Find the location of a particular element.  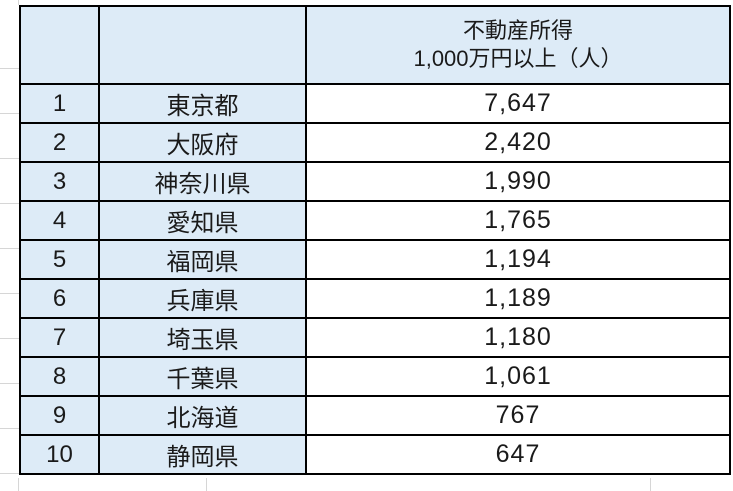

rank-cell: 3 is located at coordinates (59, 181).